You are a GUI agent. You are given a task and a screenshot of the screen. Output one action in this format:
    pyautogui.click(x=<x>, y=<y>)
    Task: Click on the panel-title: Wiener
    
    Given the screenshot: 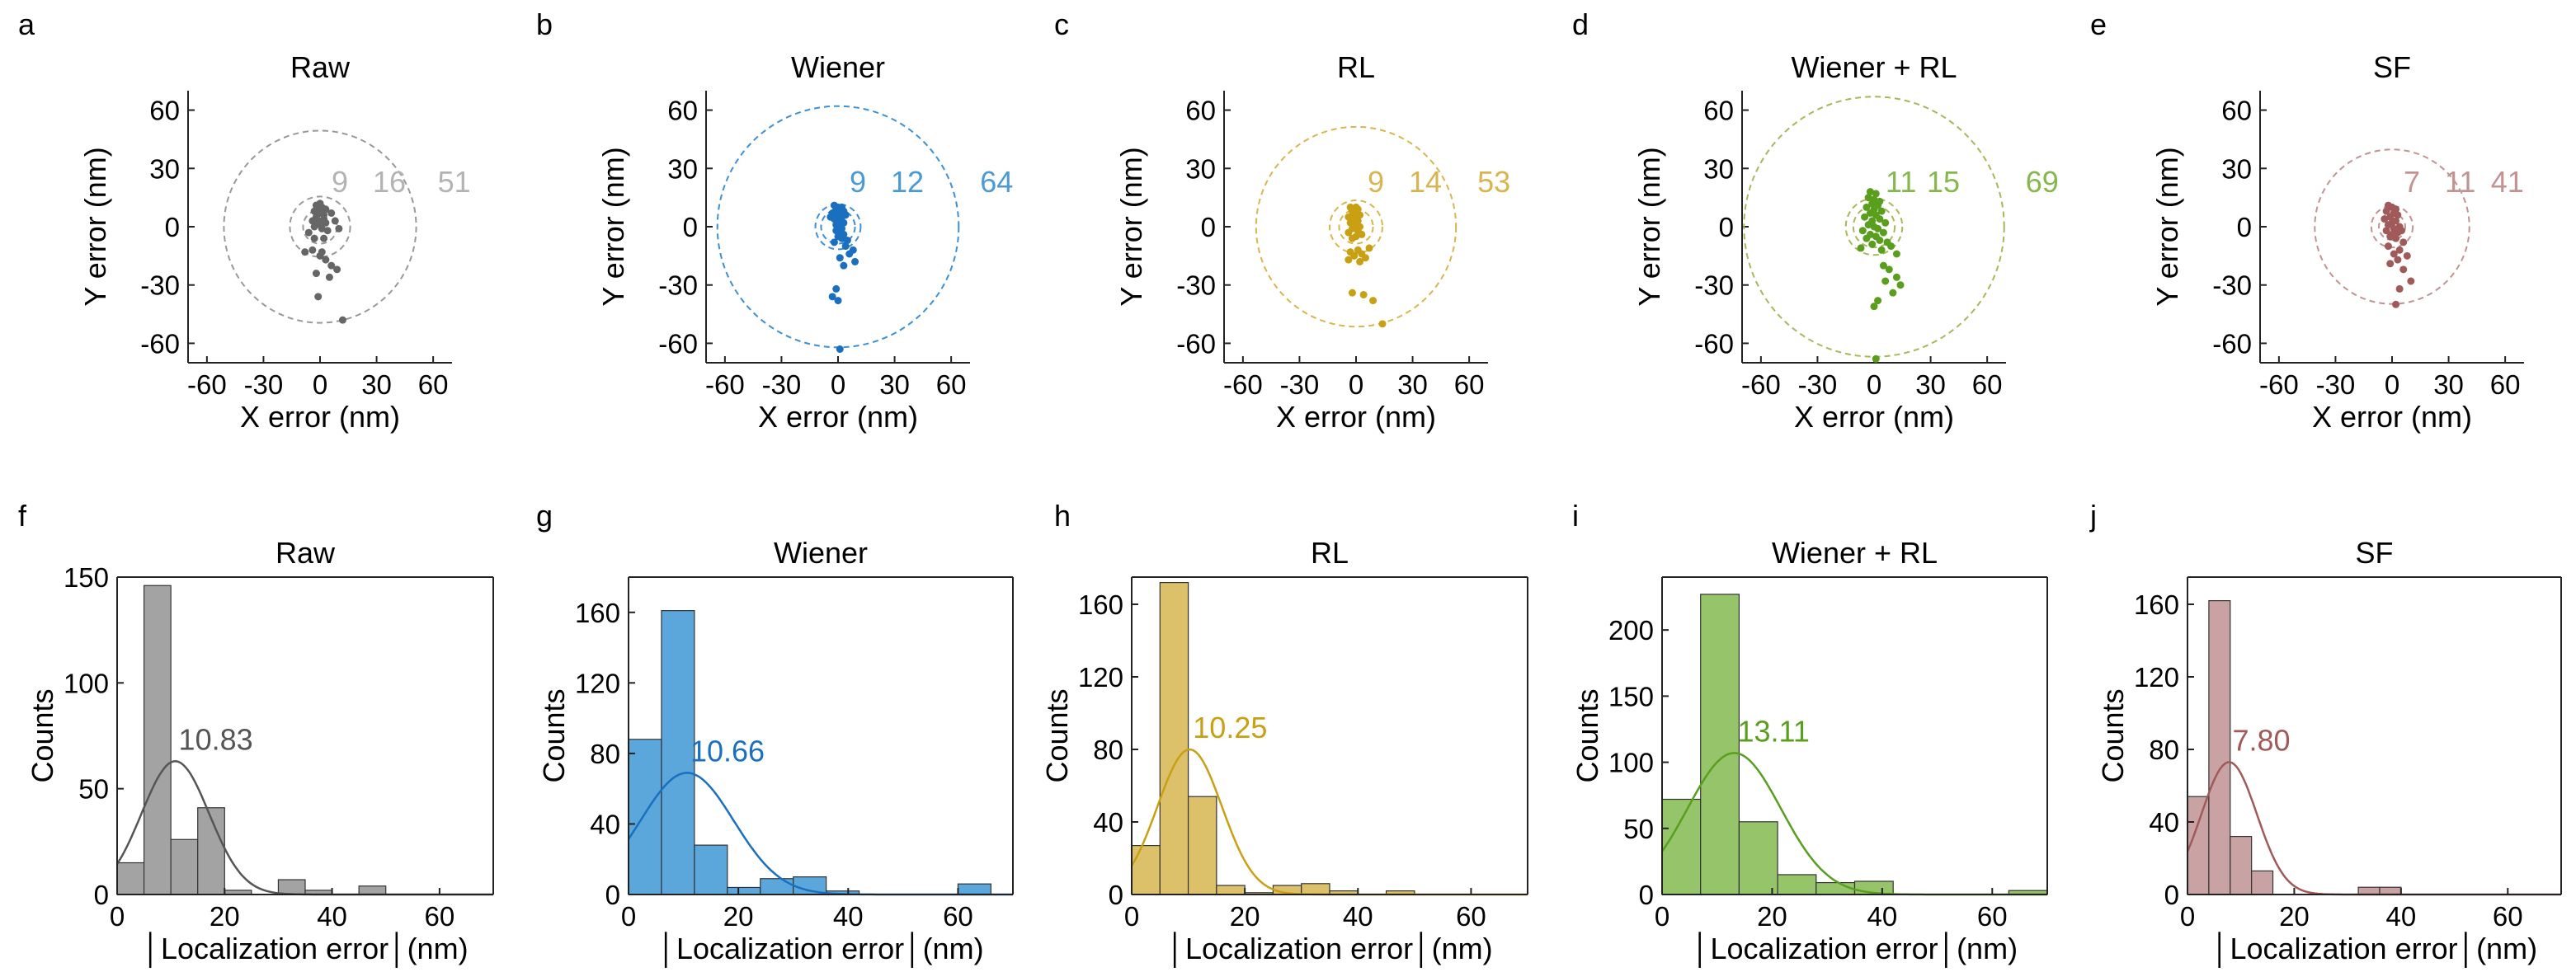 What is the action you would take?
    pyautogui.click(x=838, y=67)
    